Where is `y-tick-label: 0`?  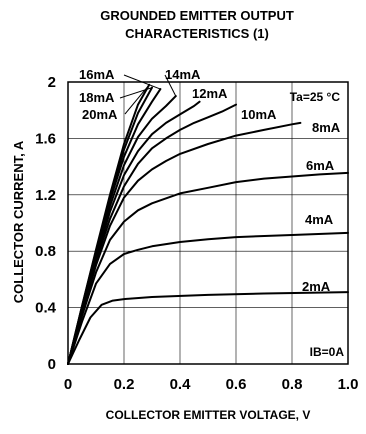
y-tick-label: 0 is located at coordinates (52, 364).